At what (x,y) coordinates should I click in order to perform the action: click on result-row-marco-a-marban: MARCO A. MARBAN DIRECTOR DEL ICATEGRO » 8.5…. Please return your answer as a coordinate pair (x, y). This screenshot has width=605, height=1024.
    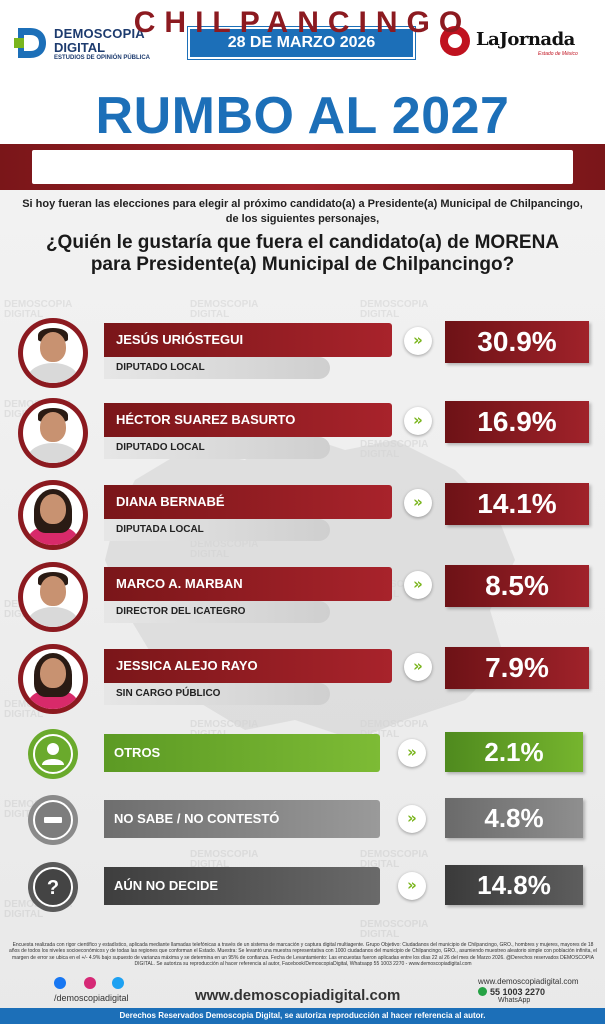
    Looking at the image, I should click on (302, 597).